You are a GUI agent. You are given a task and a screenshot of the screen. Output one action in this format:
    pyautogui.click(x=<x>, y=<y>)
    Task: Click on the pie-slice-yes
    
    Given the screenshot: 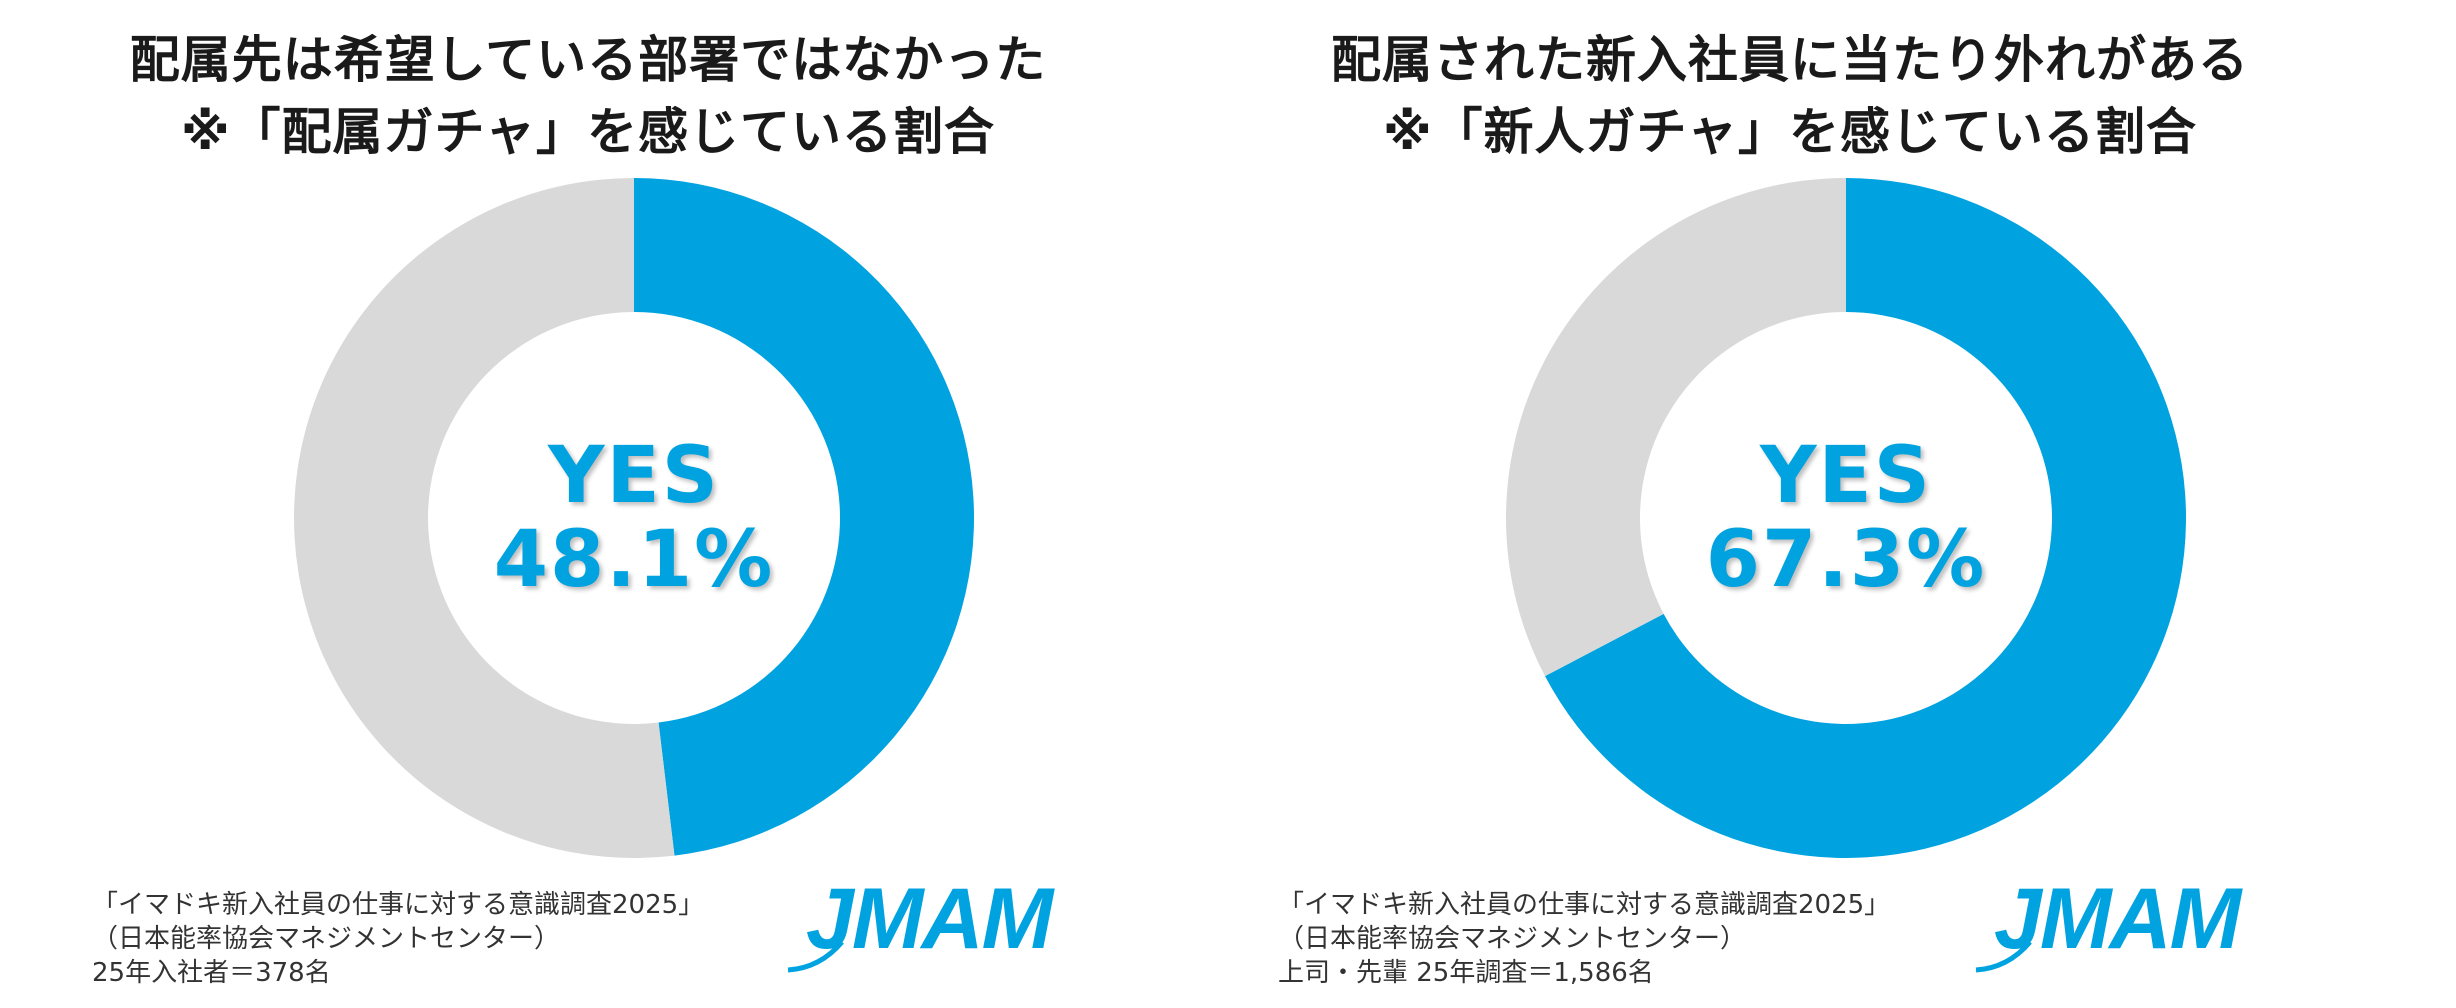 What is the action you would take?
    pyautogui.click(x=804, y=517)
    